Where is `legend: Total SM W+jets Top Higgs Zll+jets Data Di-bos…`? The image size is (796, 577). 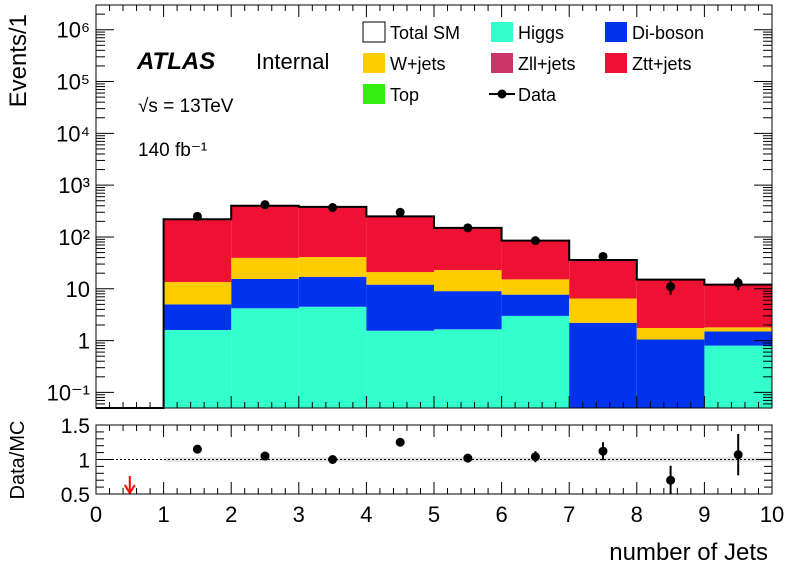
legend: Total SM W+jets Top Higgs Zll+jets Data Di-bos… is located at coordinates (533, 63).